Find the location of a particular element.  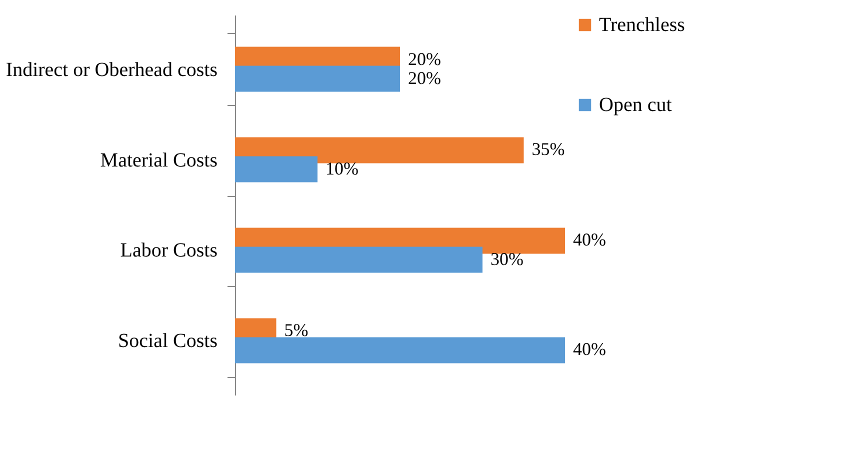

data-label: 5% is located at coordinates (296, 330).